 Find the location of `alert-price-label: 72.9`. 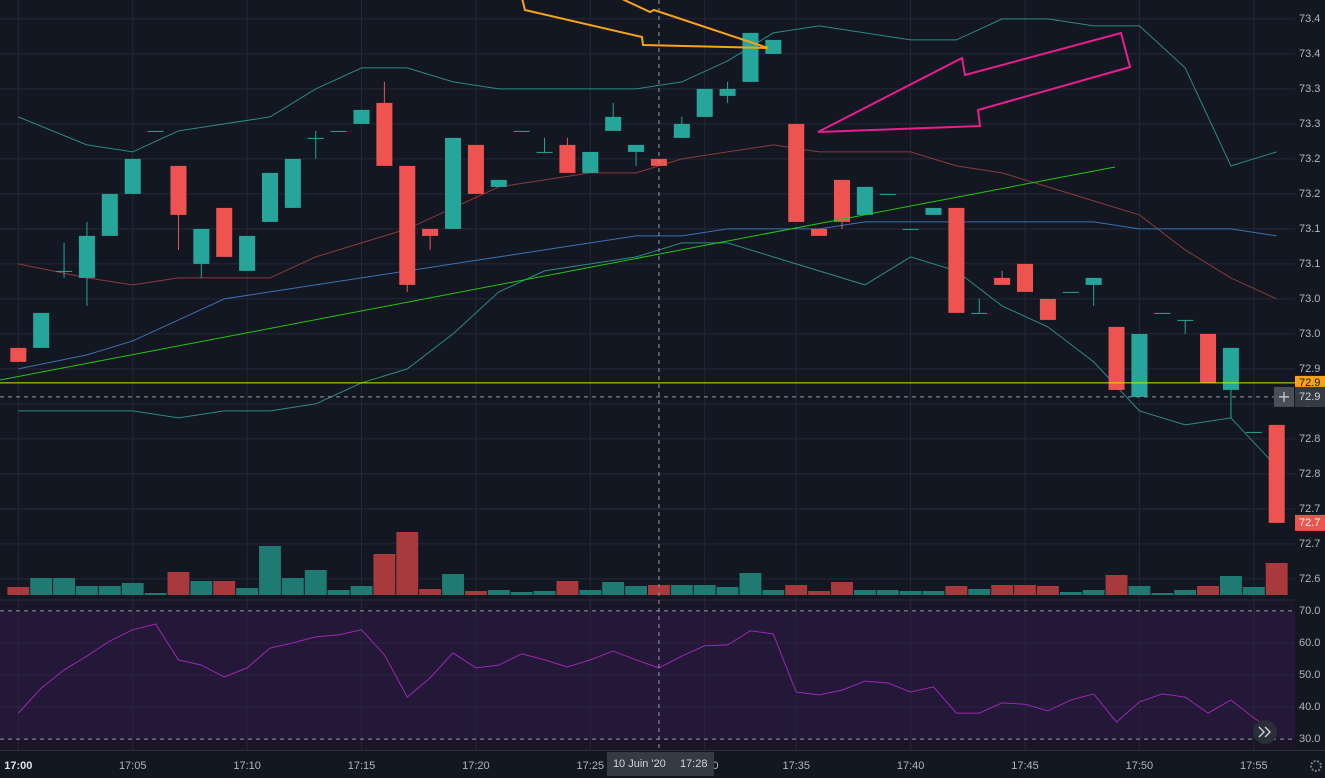

alert-price-label: 72.9 is located at coordinates (1309, 383).